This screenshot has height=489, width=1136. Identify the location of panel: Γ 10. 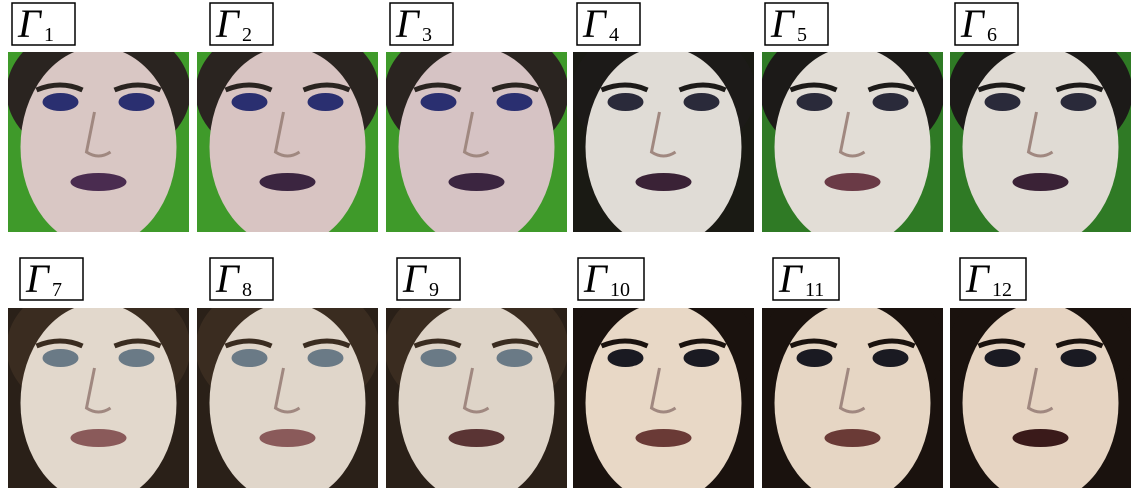
(663, 372).